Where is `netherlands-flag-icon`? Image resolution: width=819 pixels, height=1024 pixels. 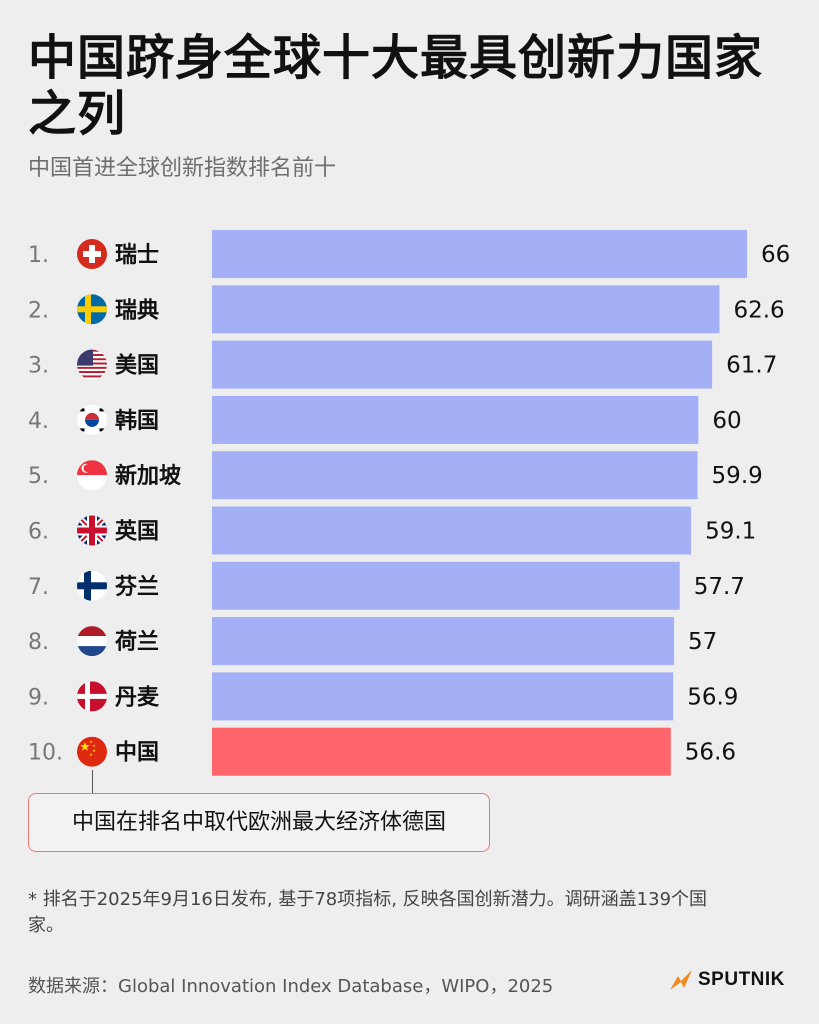
netherlands-flag-icon is located at coordinates (92, 641).